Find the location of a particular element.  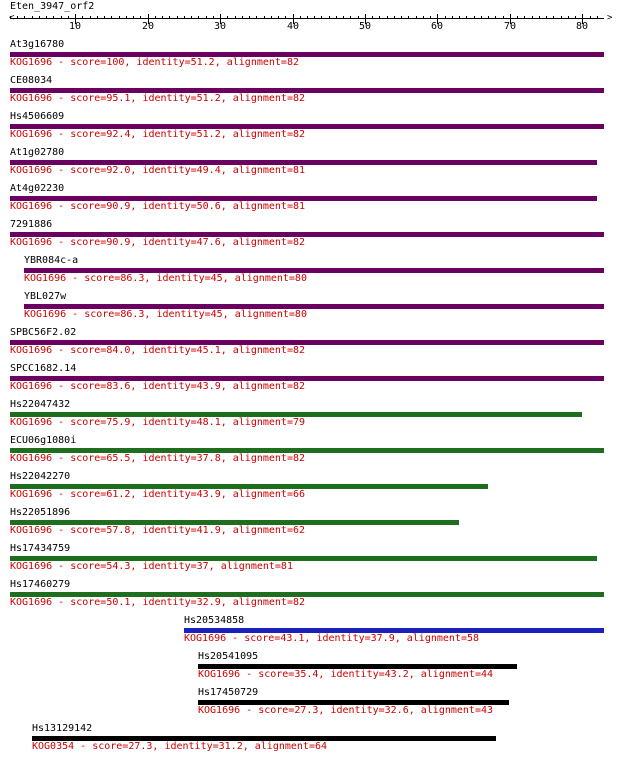

hit-name: SPCC1682.14 is located at coordinates (43, 368).